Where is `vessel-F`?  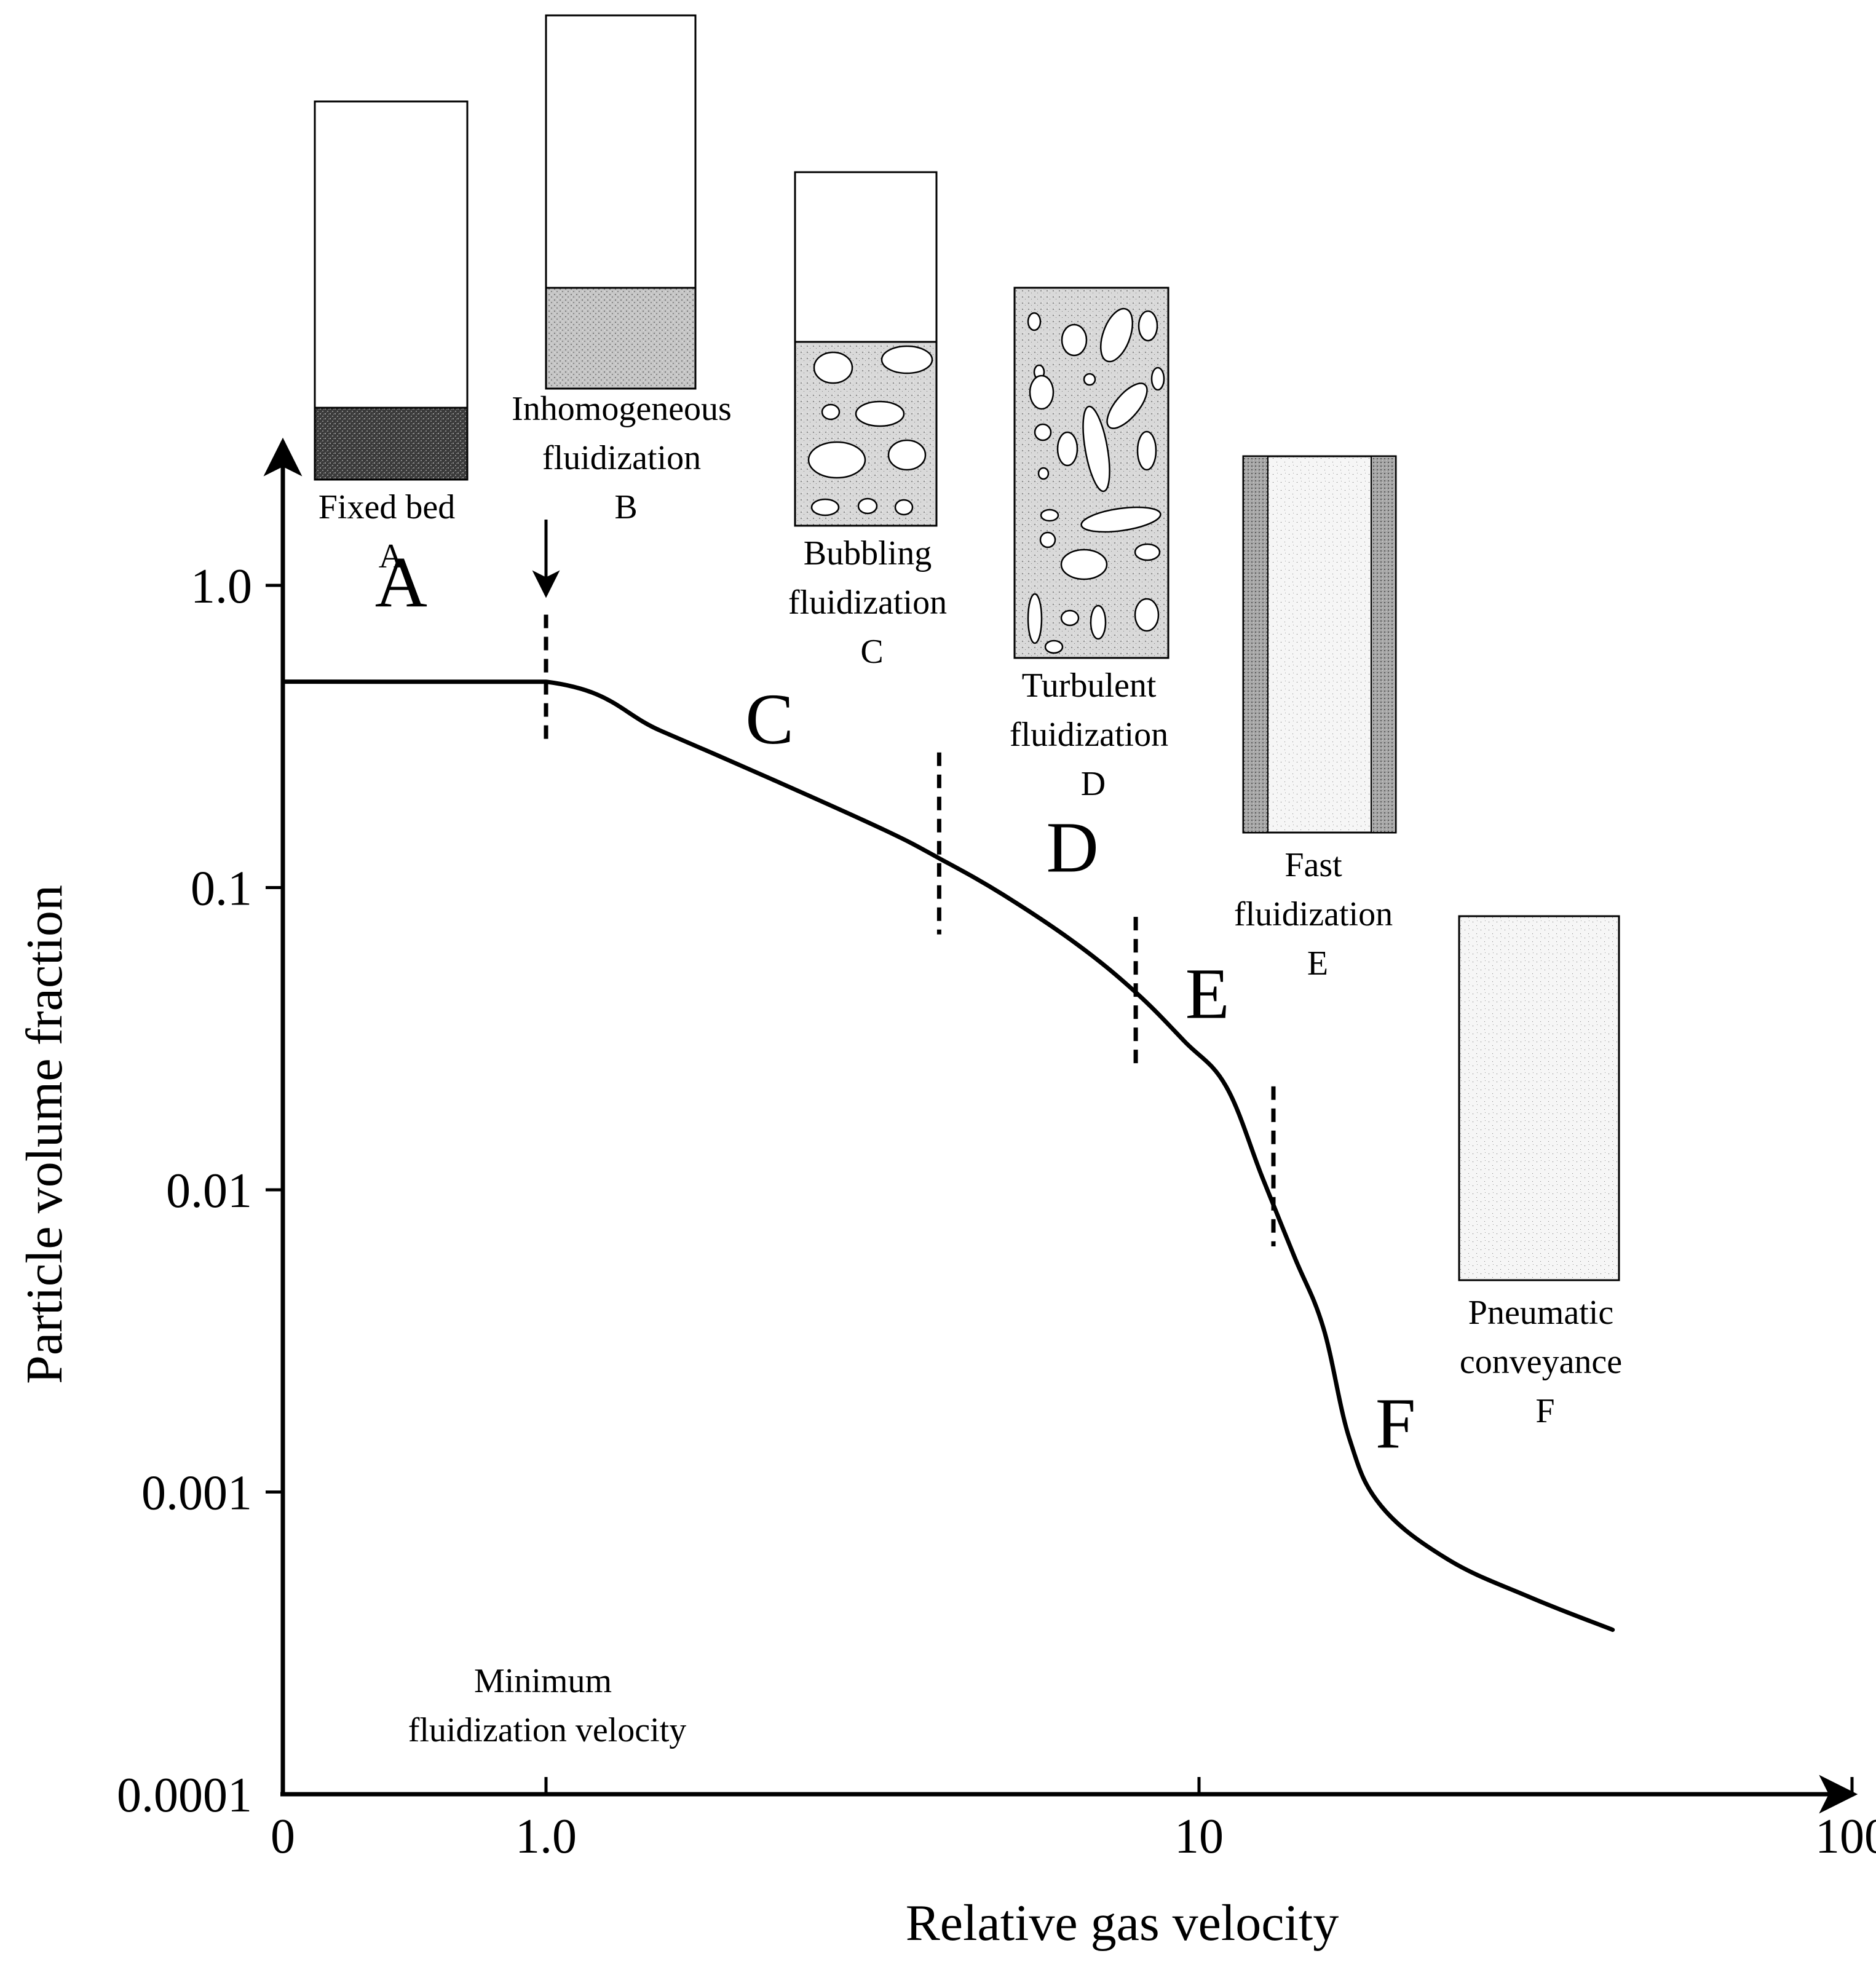 vessel-F is located at coordinates (1539, 1098).